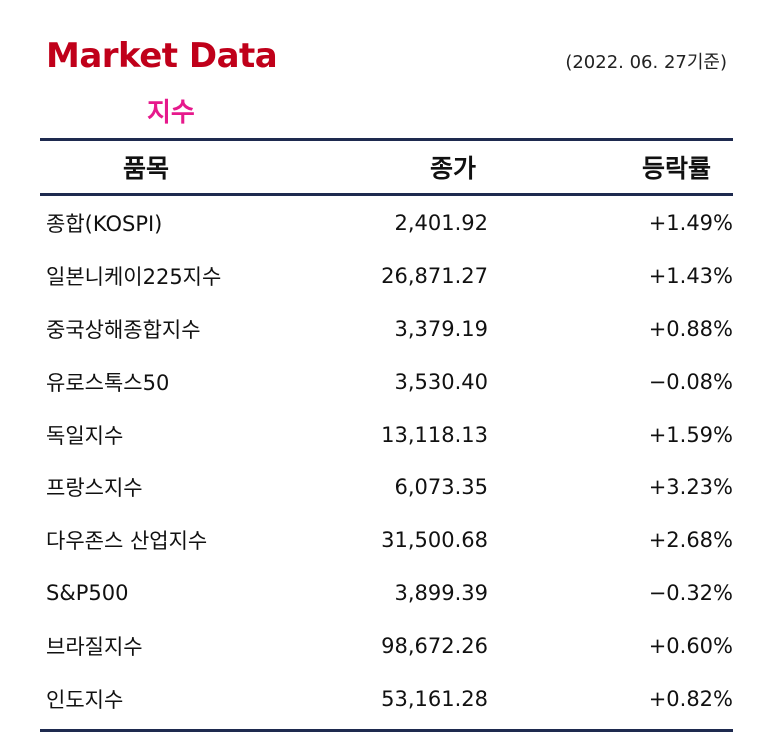 The height and width of the screenshot is (750, 773). Describe the element at coordinates (441, 328) in the screenshot. I see `closing-price: 3,379.19` at that location.